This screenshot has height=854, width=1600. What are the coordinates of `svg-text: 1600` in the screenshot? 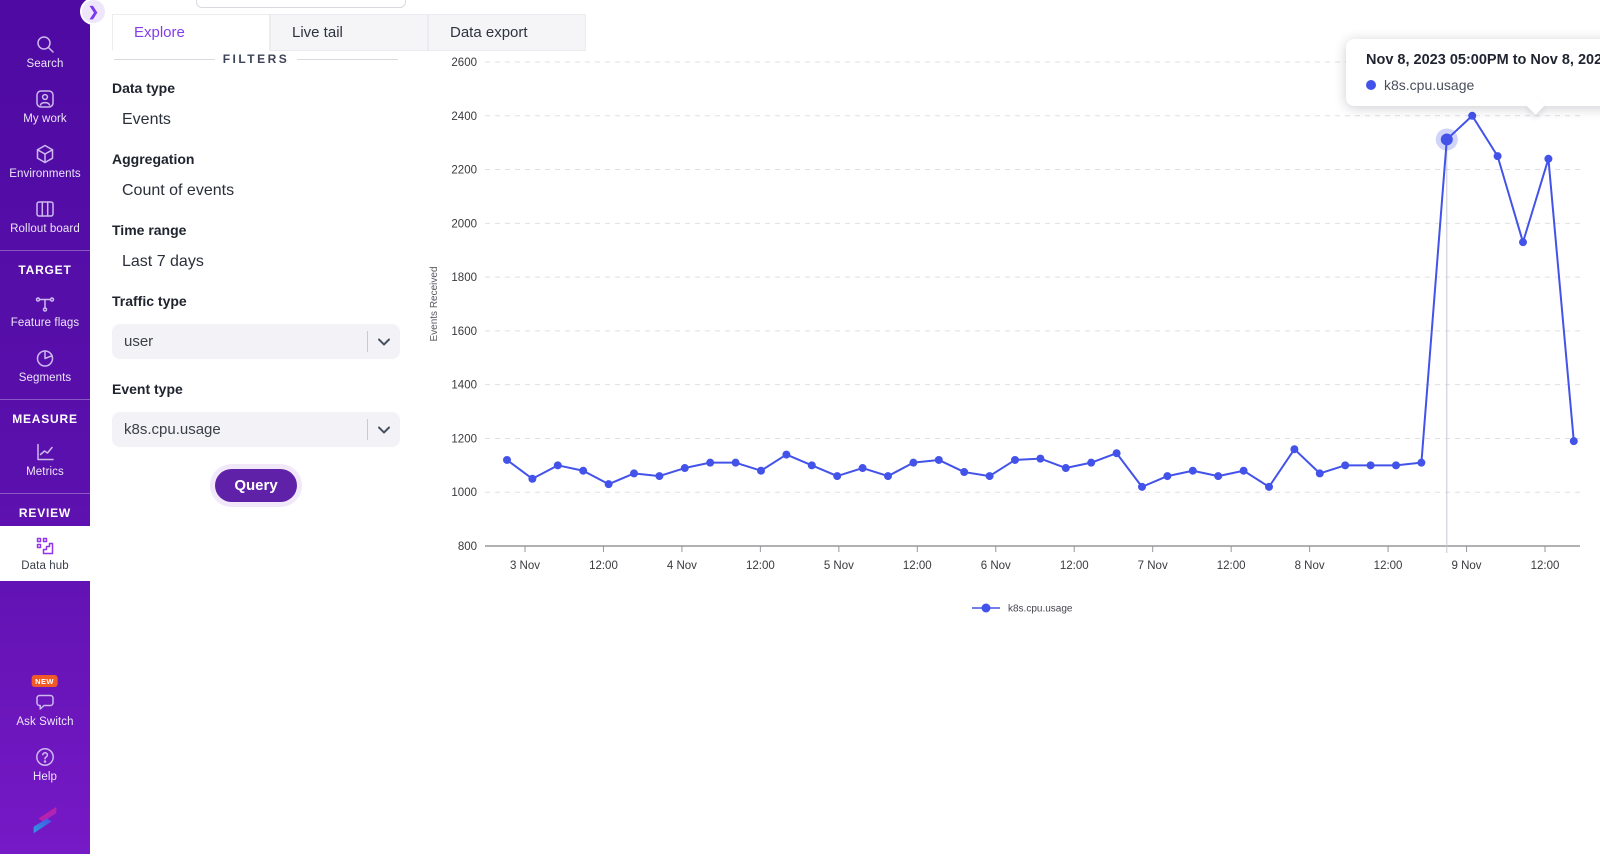 It's located at (464, 332).